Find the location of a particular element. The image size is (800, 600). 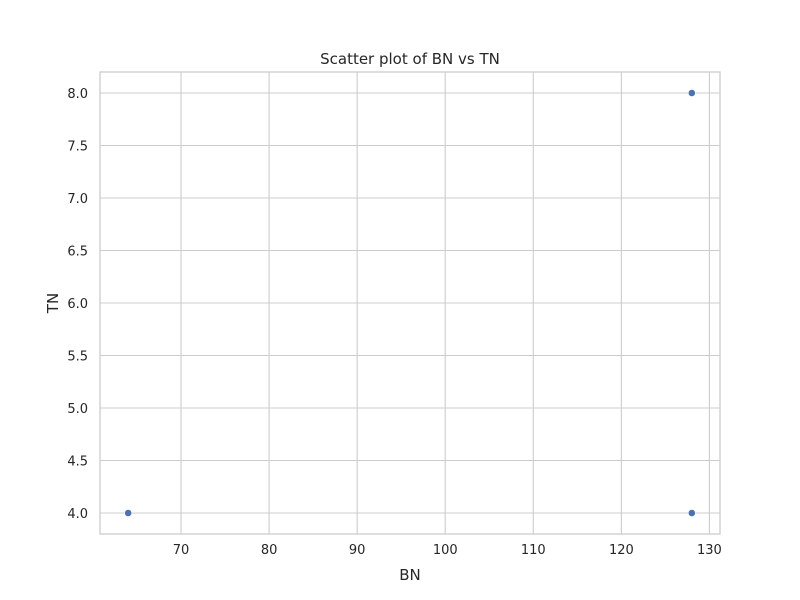

x-ticks: 70 80 90 100 110 120 130 is located at coordinates (447, 550).